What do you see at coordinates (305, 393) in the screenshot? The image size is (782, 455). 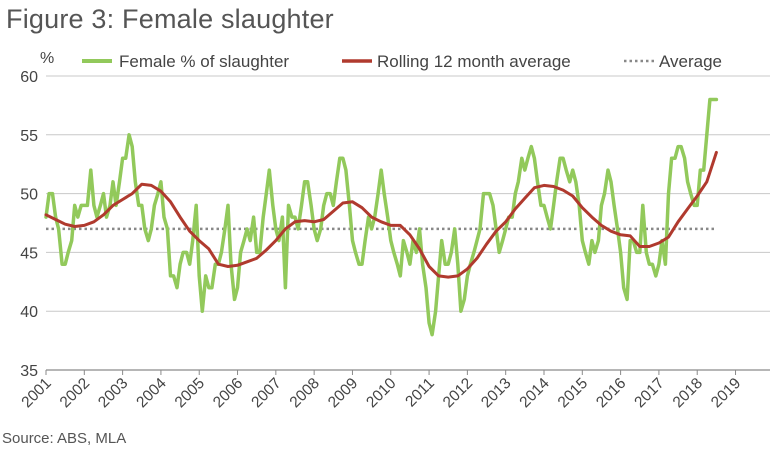 I see `x-tick-label: 2008` at bounding box center [305, 393].